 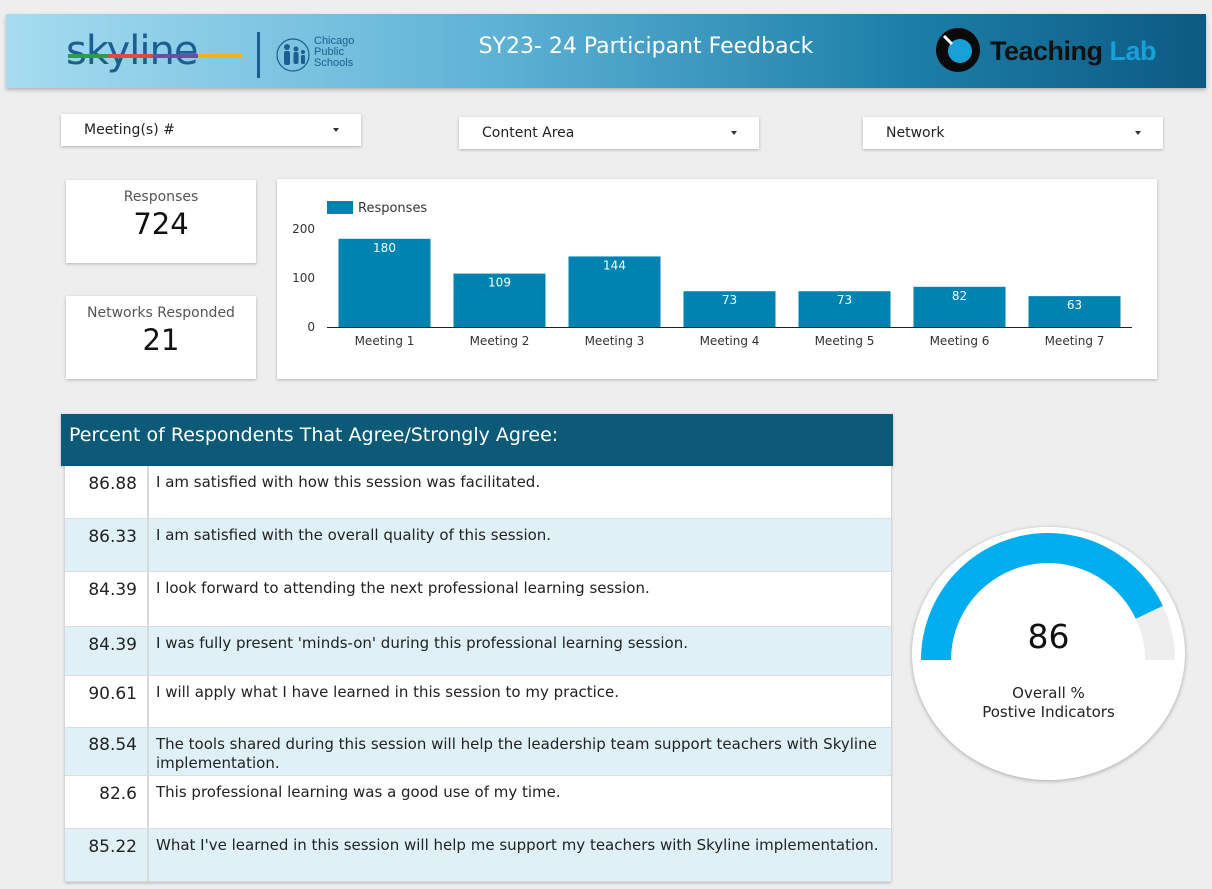 I want to click on page-title: SY23- 24 Participant Feedback, so click(x=646, y=46).